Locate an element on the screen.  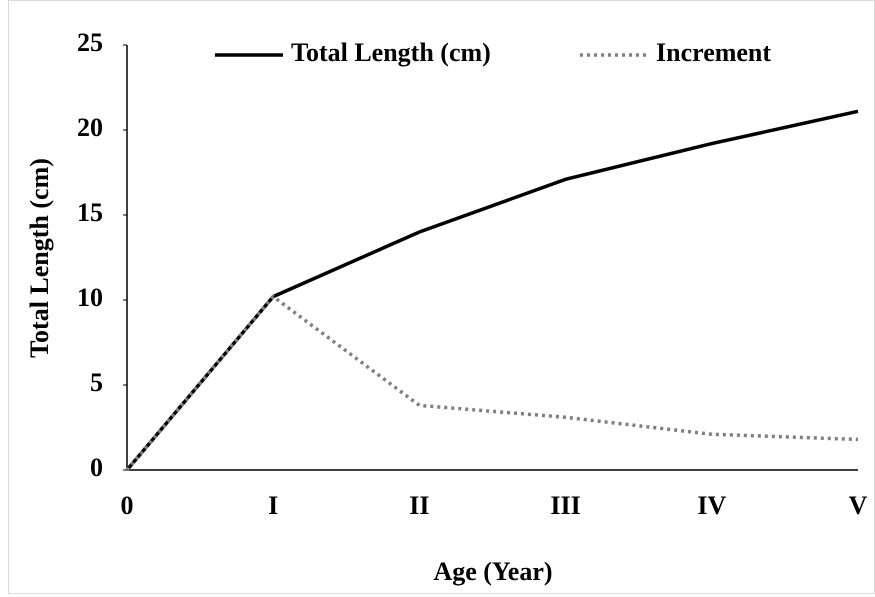
y-tick-label: 20 is located at coordinates (90, 127).